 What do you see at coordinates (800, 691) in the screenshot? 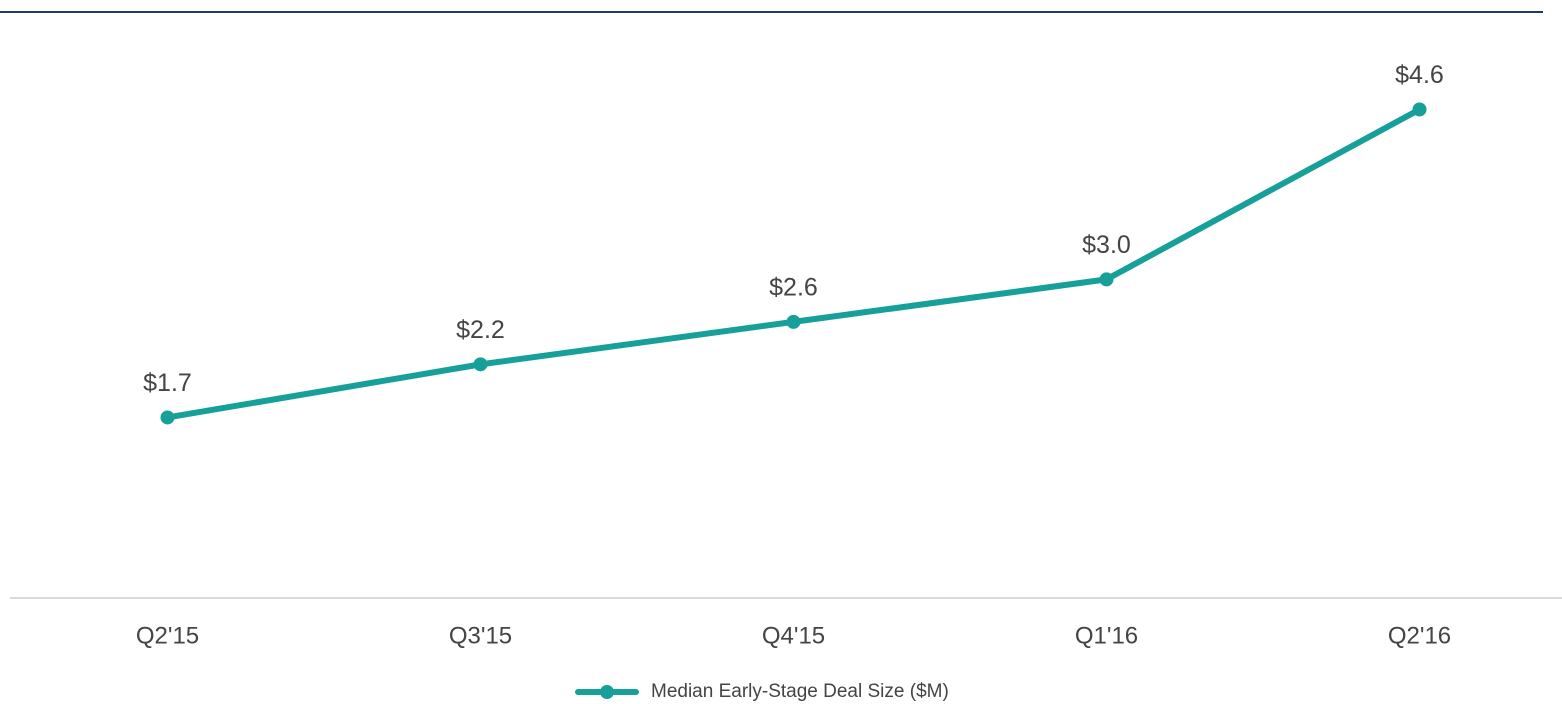
I see `legend-label: Median Early-Stage Deal Size ($M)` at bounding box center [800, 691].